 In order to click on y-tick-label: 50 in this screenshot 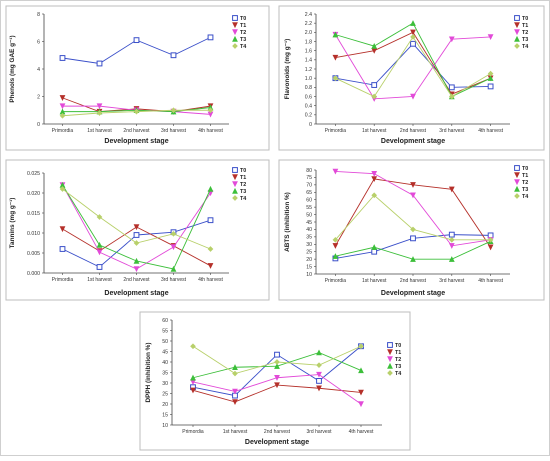, I will do `click(309, 215)`.